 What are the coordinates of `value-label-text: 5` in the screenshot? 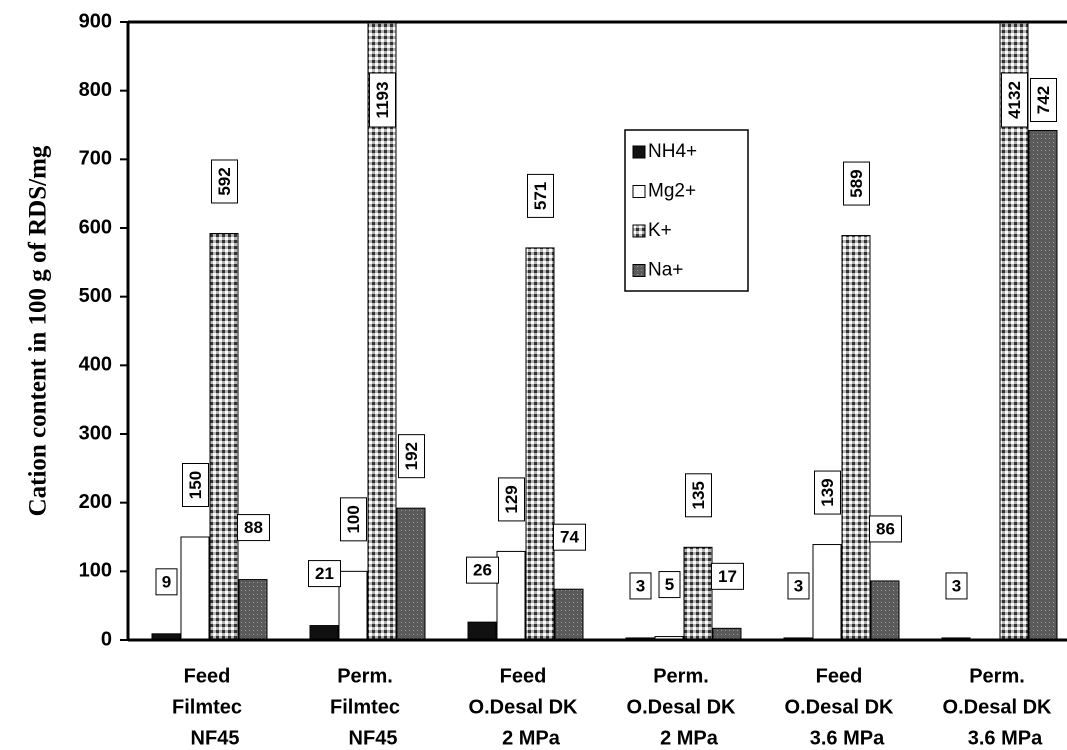 It's located at (669, 584).